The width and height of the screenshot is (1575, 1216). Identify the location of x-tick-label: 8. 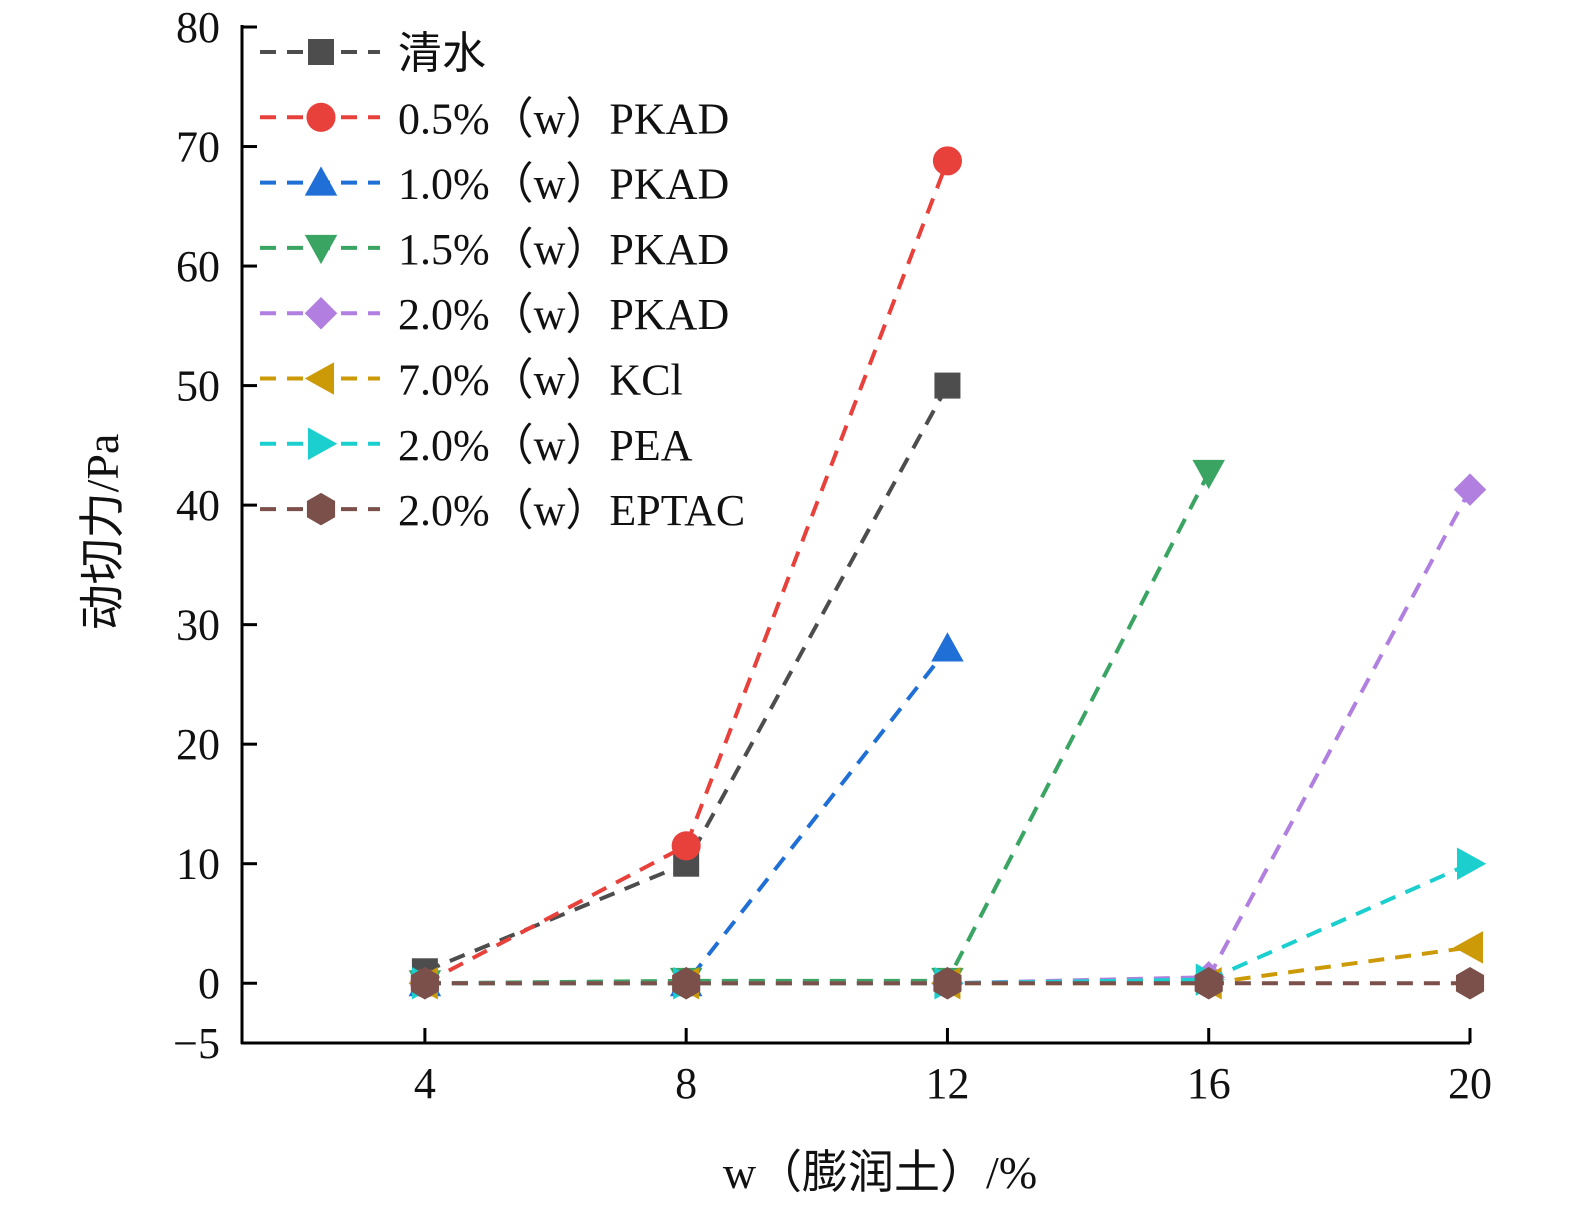
(686, 1083).